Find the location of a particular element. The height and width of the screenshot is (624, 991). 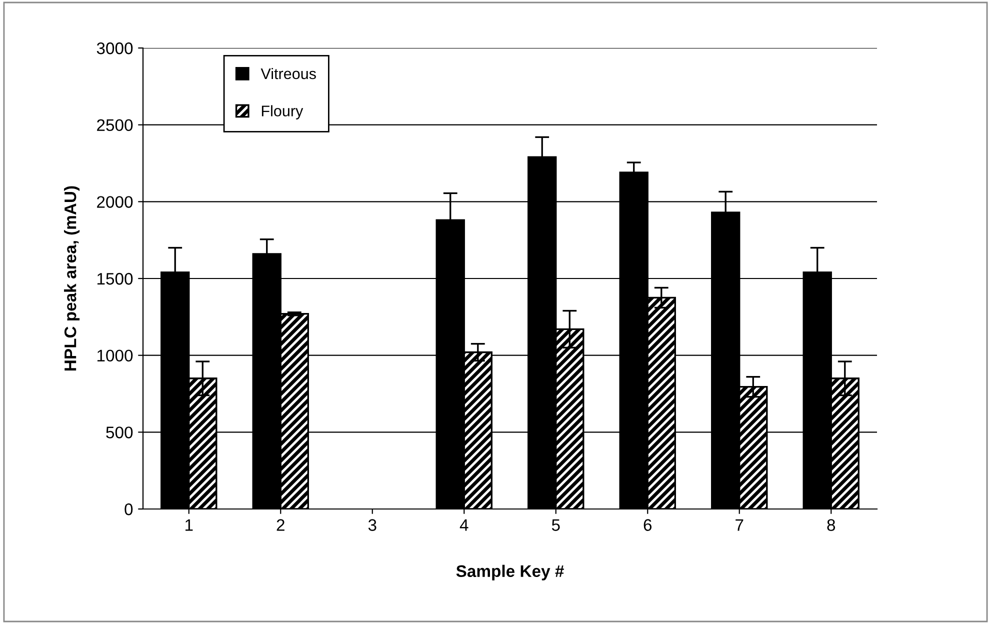

legend-label: Vitreous is located at coordinates (288, 74).